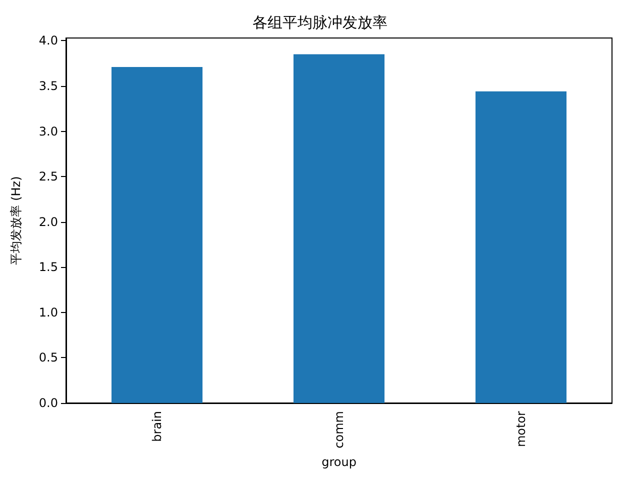 This screenshot has height=480, width=640. What do you see at coordinates (16, 220) in the screenshot?
I see `y-axis-title: 平均发放率 (Hz)` at bounding box center [16, 220].